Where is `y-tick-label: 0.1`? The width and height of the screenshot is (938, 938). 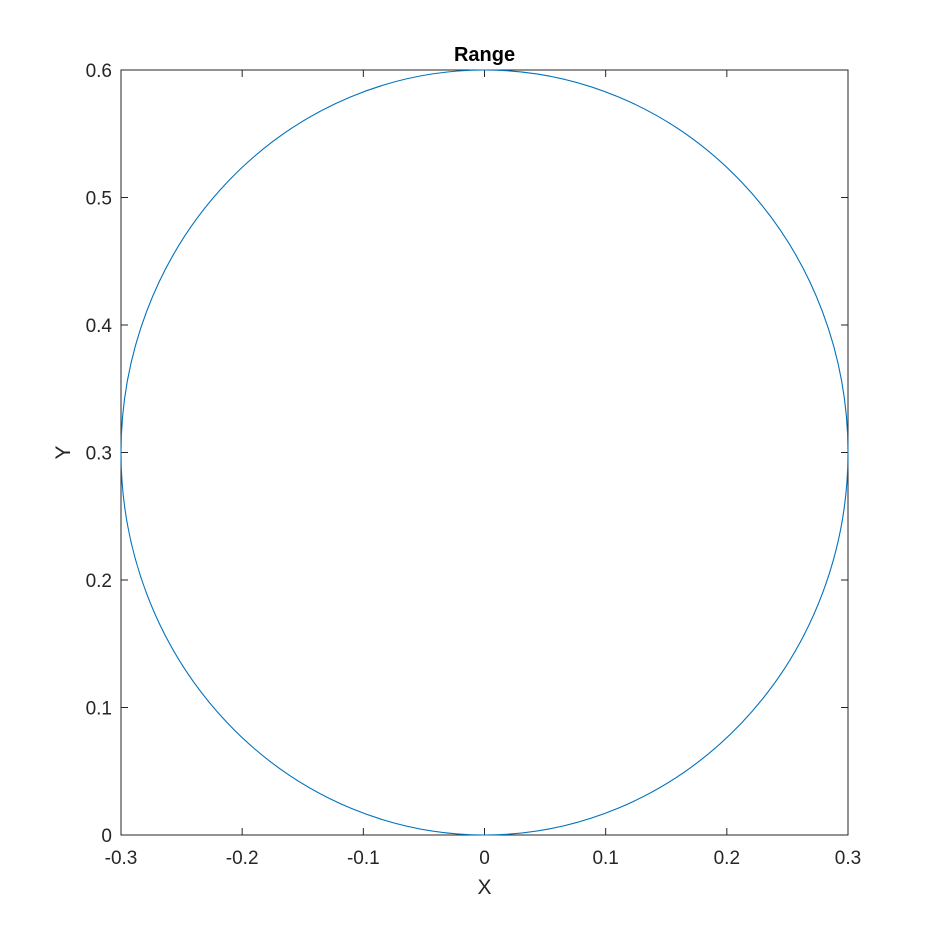
y-tick-label: 0.1 is located at coordinates (99, 709).